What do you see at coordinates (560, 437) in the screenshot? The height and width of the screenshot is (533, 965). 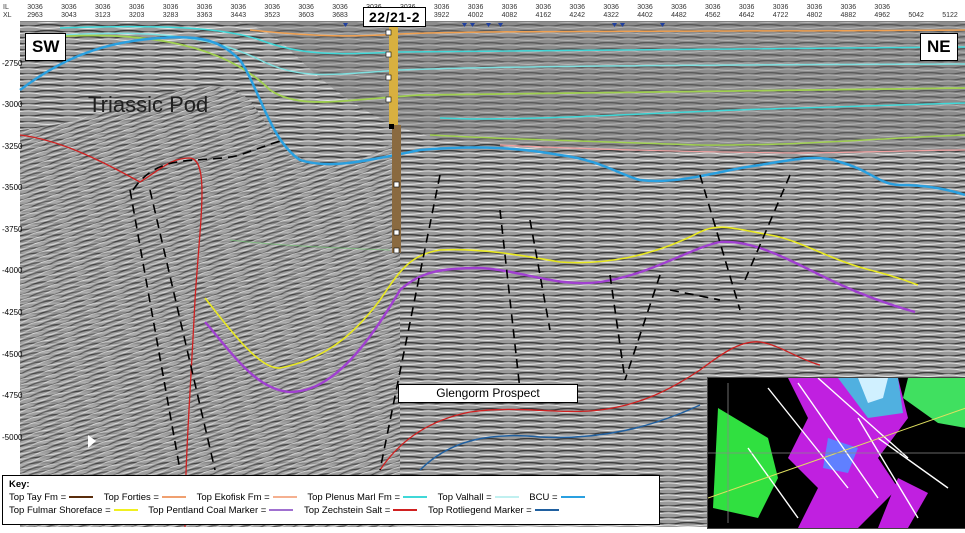 I see `horizon-top-rotliegend` at bounding box center [560, 437].